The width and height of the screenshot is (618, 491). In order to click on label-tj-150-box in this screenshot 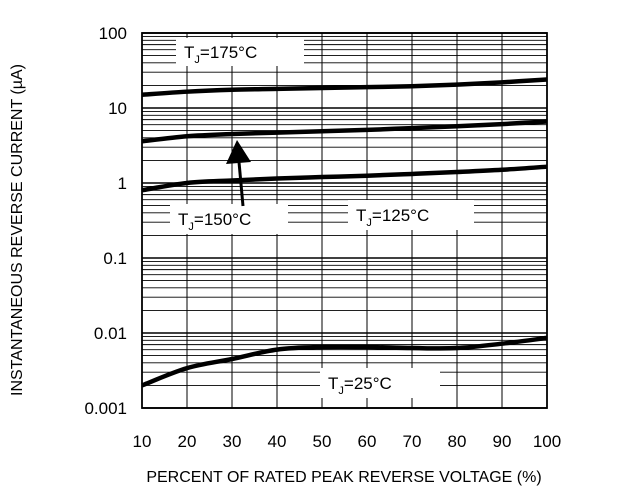, I will do `click(229, 219)`.